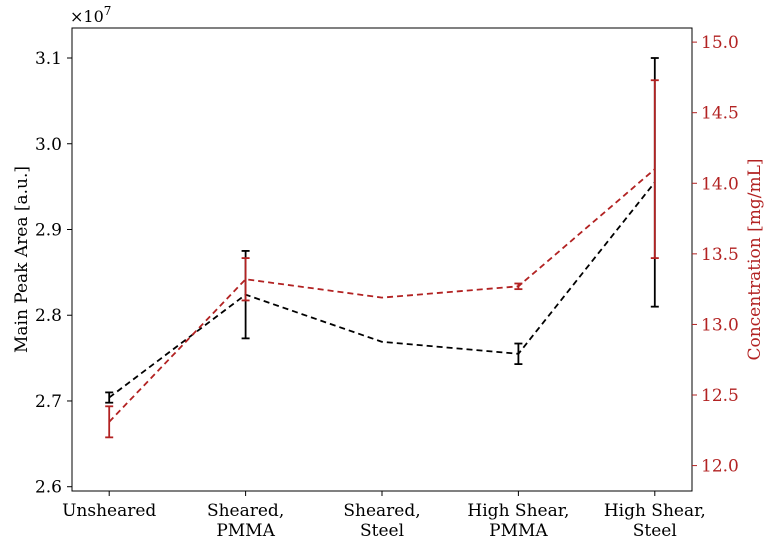 This screenshot has width=774, height=550. What do you see at coordinates (48, 316) in the screenshot?
I see `left-tick-label: 2.8` at bounding box center [48, 316].